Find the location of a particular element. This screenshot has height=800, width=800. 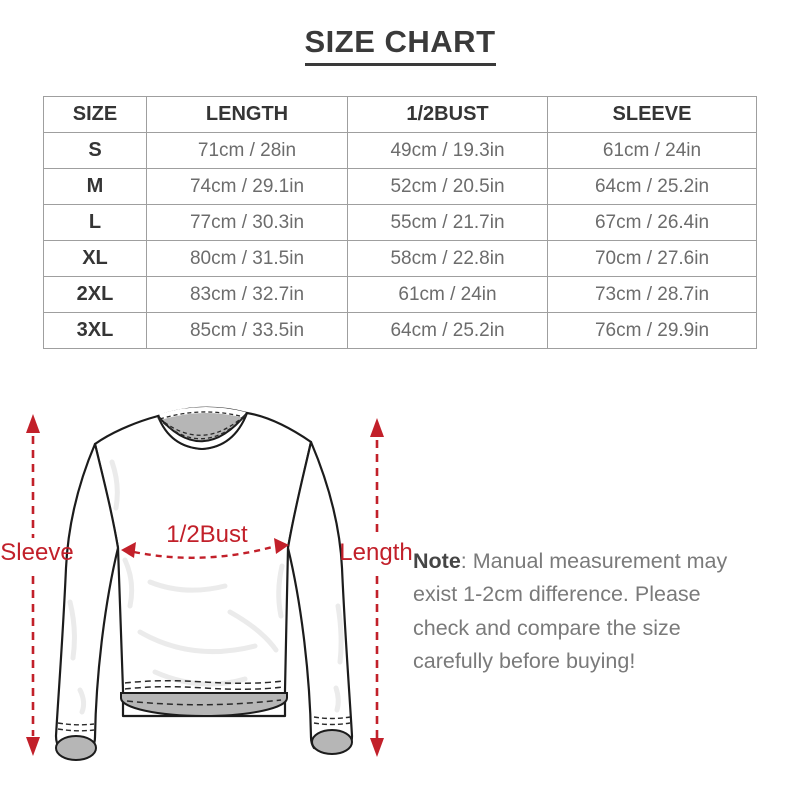

header-length: LENGTH is located at coordinates (247, 114).